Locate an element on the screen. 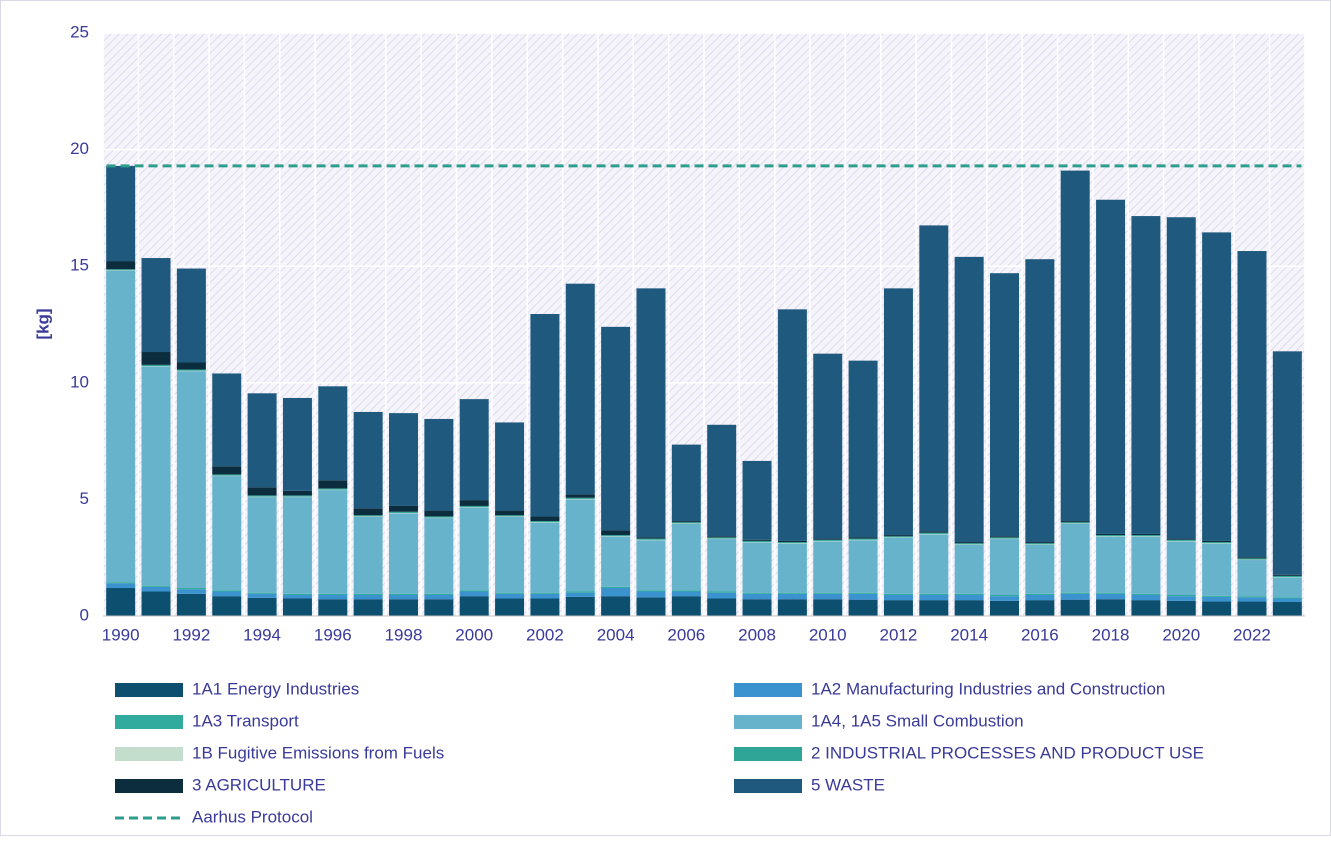 This screenshot has height=841, width=1331. x-tick-label: 1992 is located at coordinates (191, 634).